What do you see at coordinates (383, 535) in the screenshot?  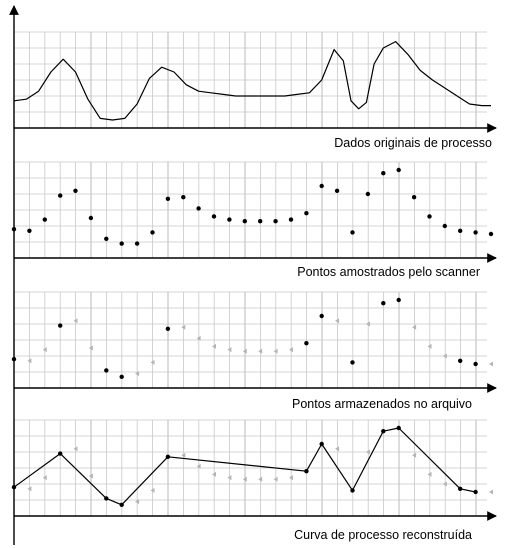 I see `panel-4-title: Curva de processo reconstruída` at bounding box center [383, 535].